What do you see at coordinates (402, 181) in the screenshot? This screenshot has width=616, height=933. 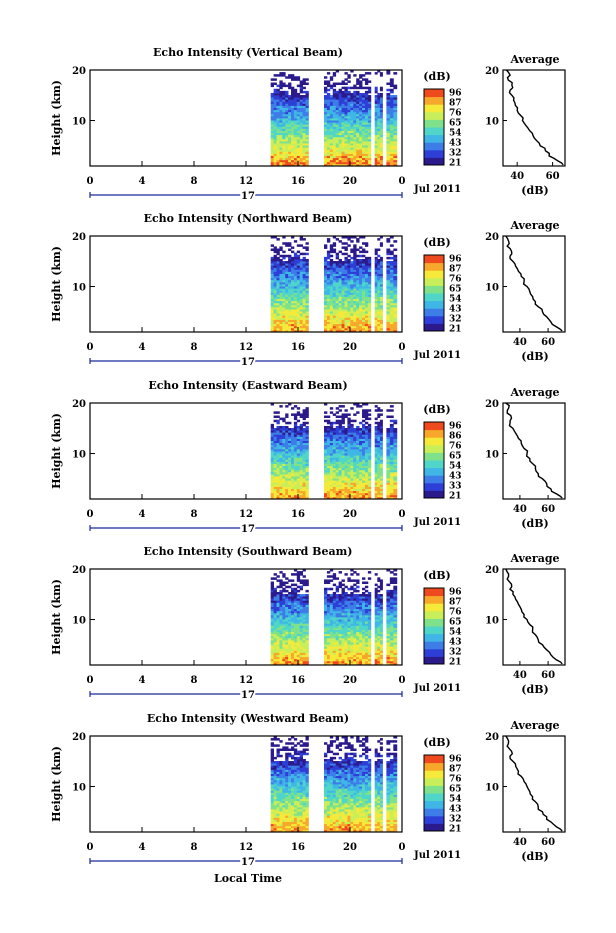 I see `x-tick-label: 0` at bounding box center [402, 181].